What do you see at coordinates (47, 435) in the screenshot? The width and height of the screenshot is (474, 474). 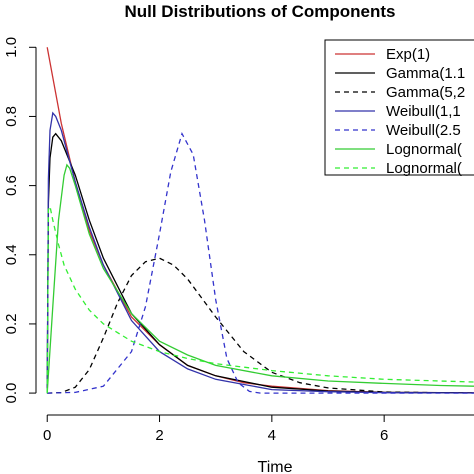 I see `x-tick-label: 0` at bounding box center [47, 435].